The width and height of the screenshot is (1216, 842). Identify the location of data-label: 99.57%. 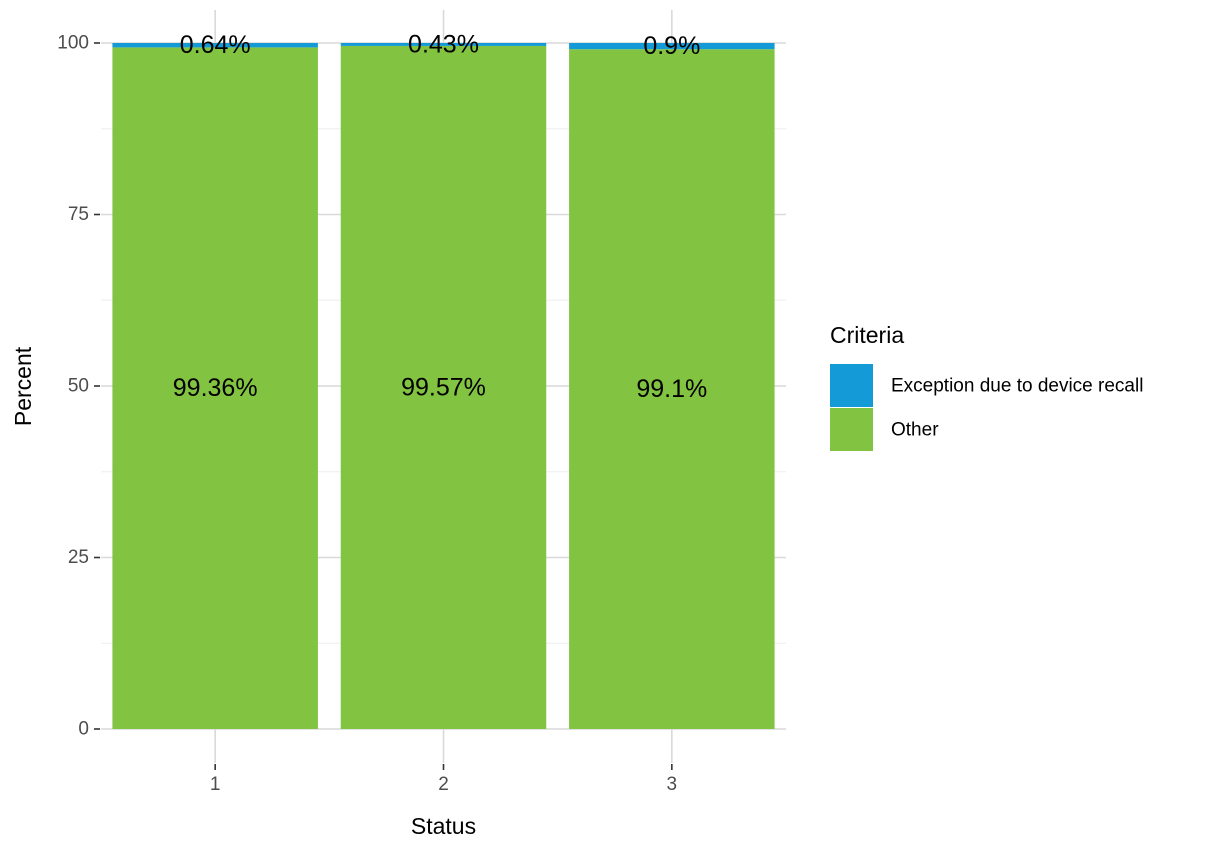
(443, 387).